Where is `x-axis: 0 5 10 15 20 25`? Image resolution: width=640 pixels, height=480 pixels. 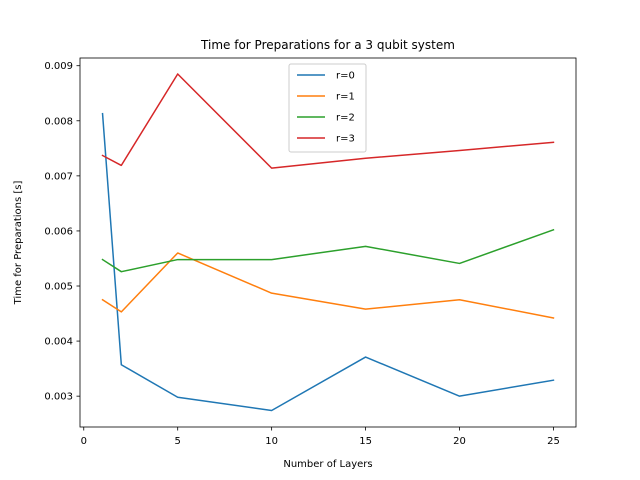 x-axis: 0 5 10 15 20 25 is located at coordinates (320, 437).